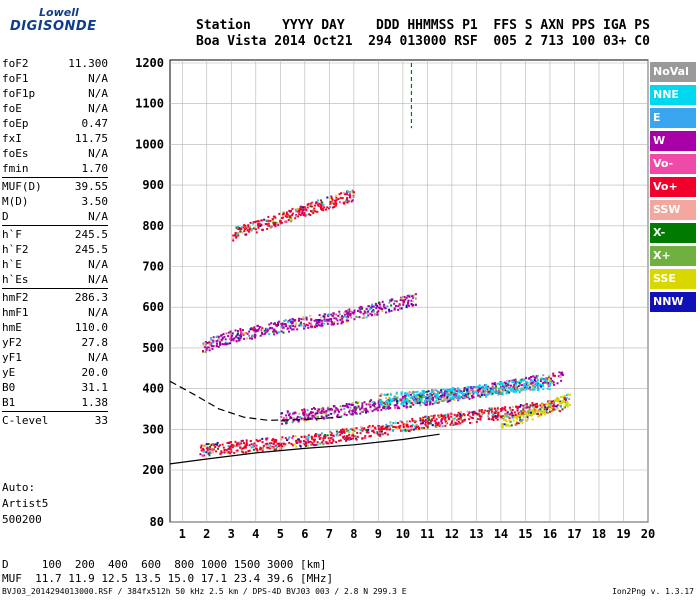 This screenshot has width=700, height=600. What do you see at coordinates (98, 264) in the screenshot?
I see `param-value: N/A` at bounding box center [98, 264].